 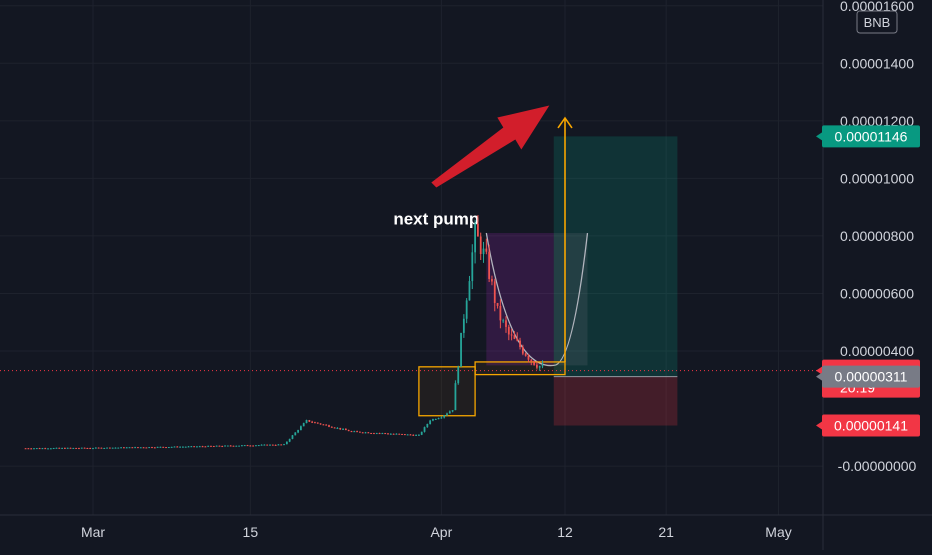 What do you see at coordinates (93, 532) in the screenshot?
I see `x-tick-label: Mar` at bounding box center [93, 532].